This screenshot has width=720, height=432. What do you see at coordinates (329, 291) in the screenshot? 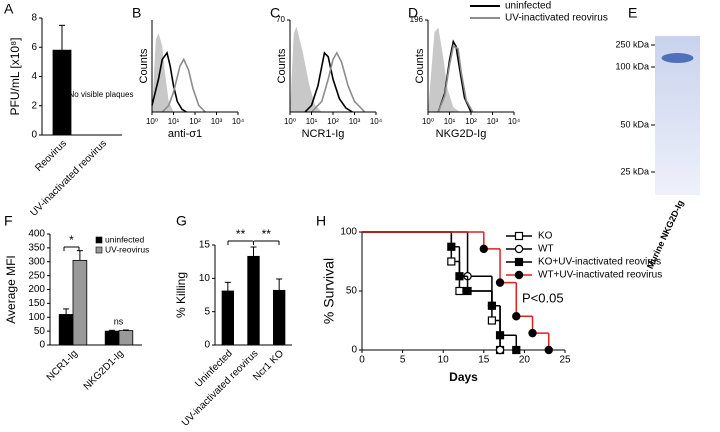
I see `y-axis-label: % Survival` at bounding box center [329, 291].